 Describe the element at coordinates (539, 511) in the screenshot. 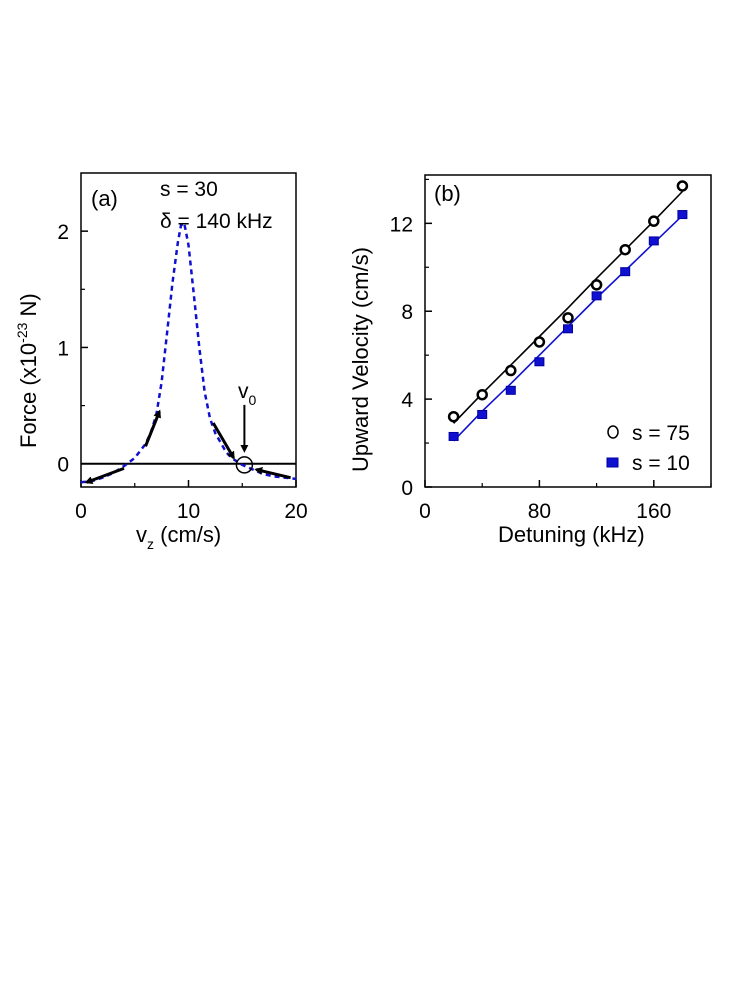

I see `panel-b-x-tick-label: 80` at that location.